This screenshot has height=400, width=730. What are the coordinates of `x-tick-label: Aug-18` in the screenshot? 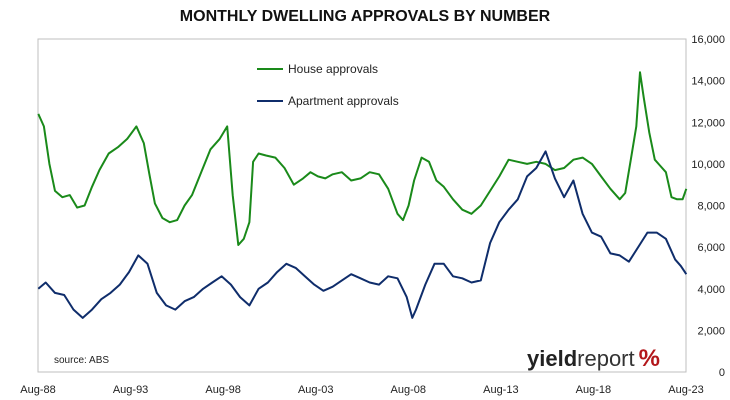 It's located at (593, 390).